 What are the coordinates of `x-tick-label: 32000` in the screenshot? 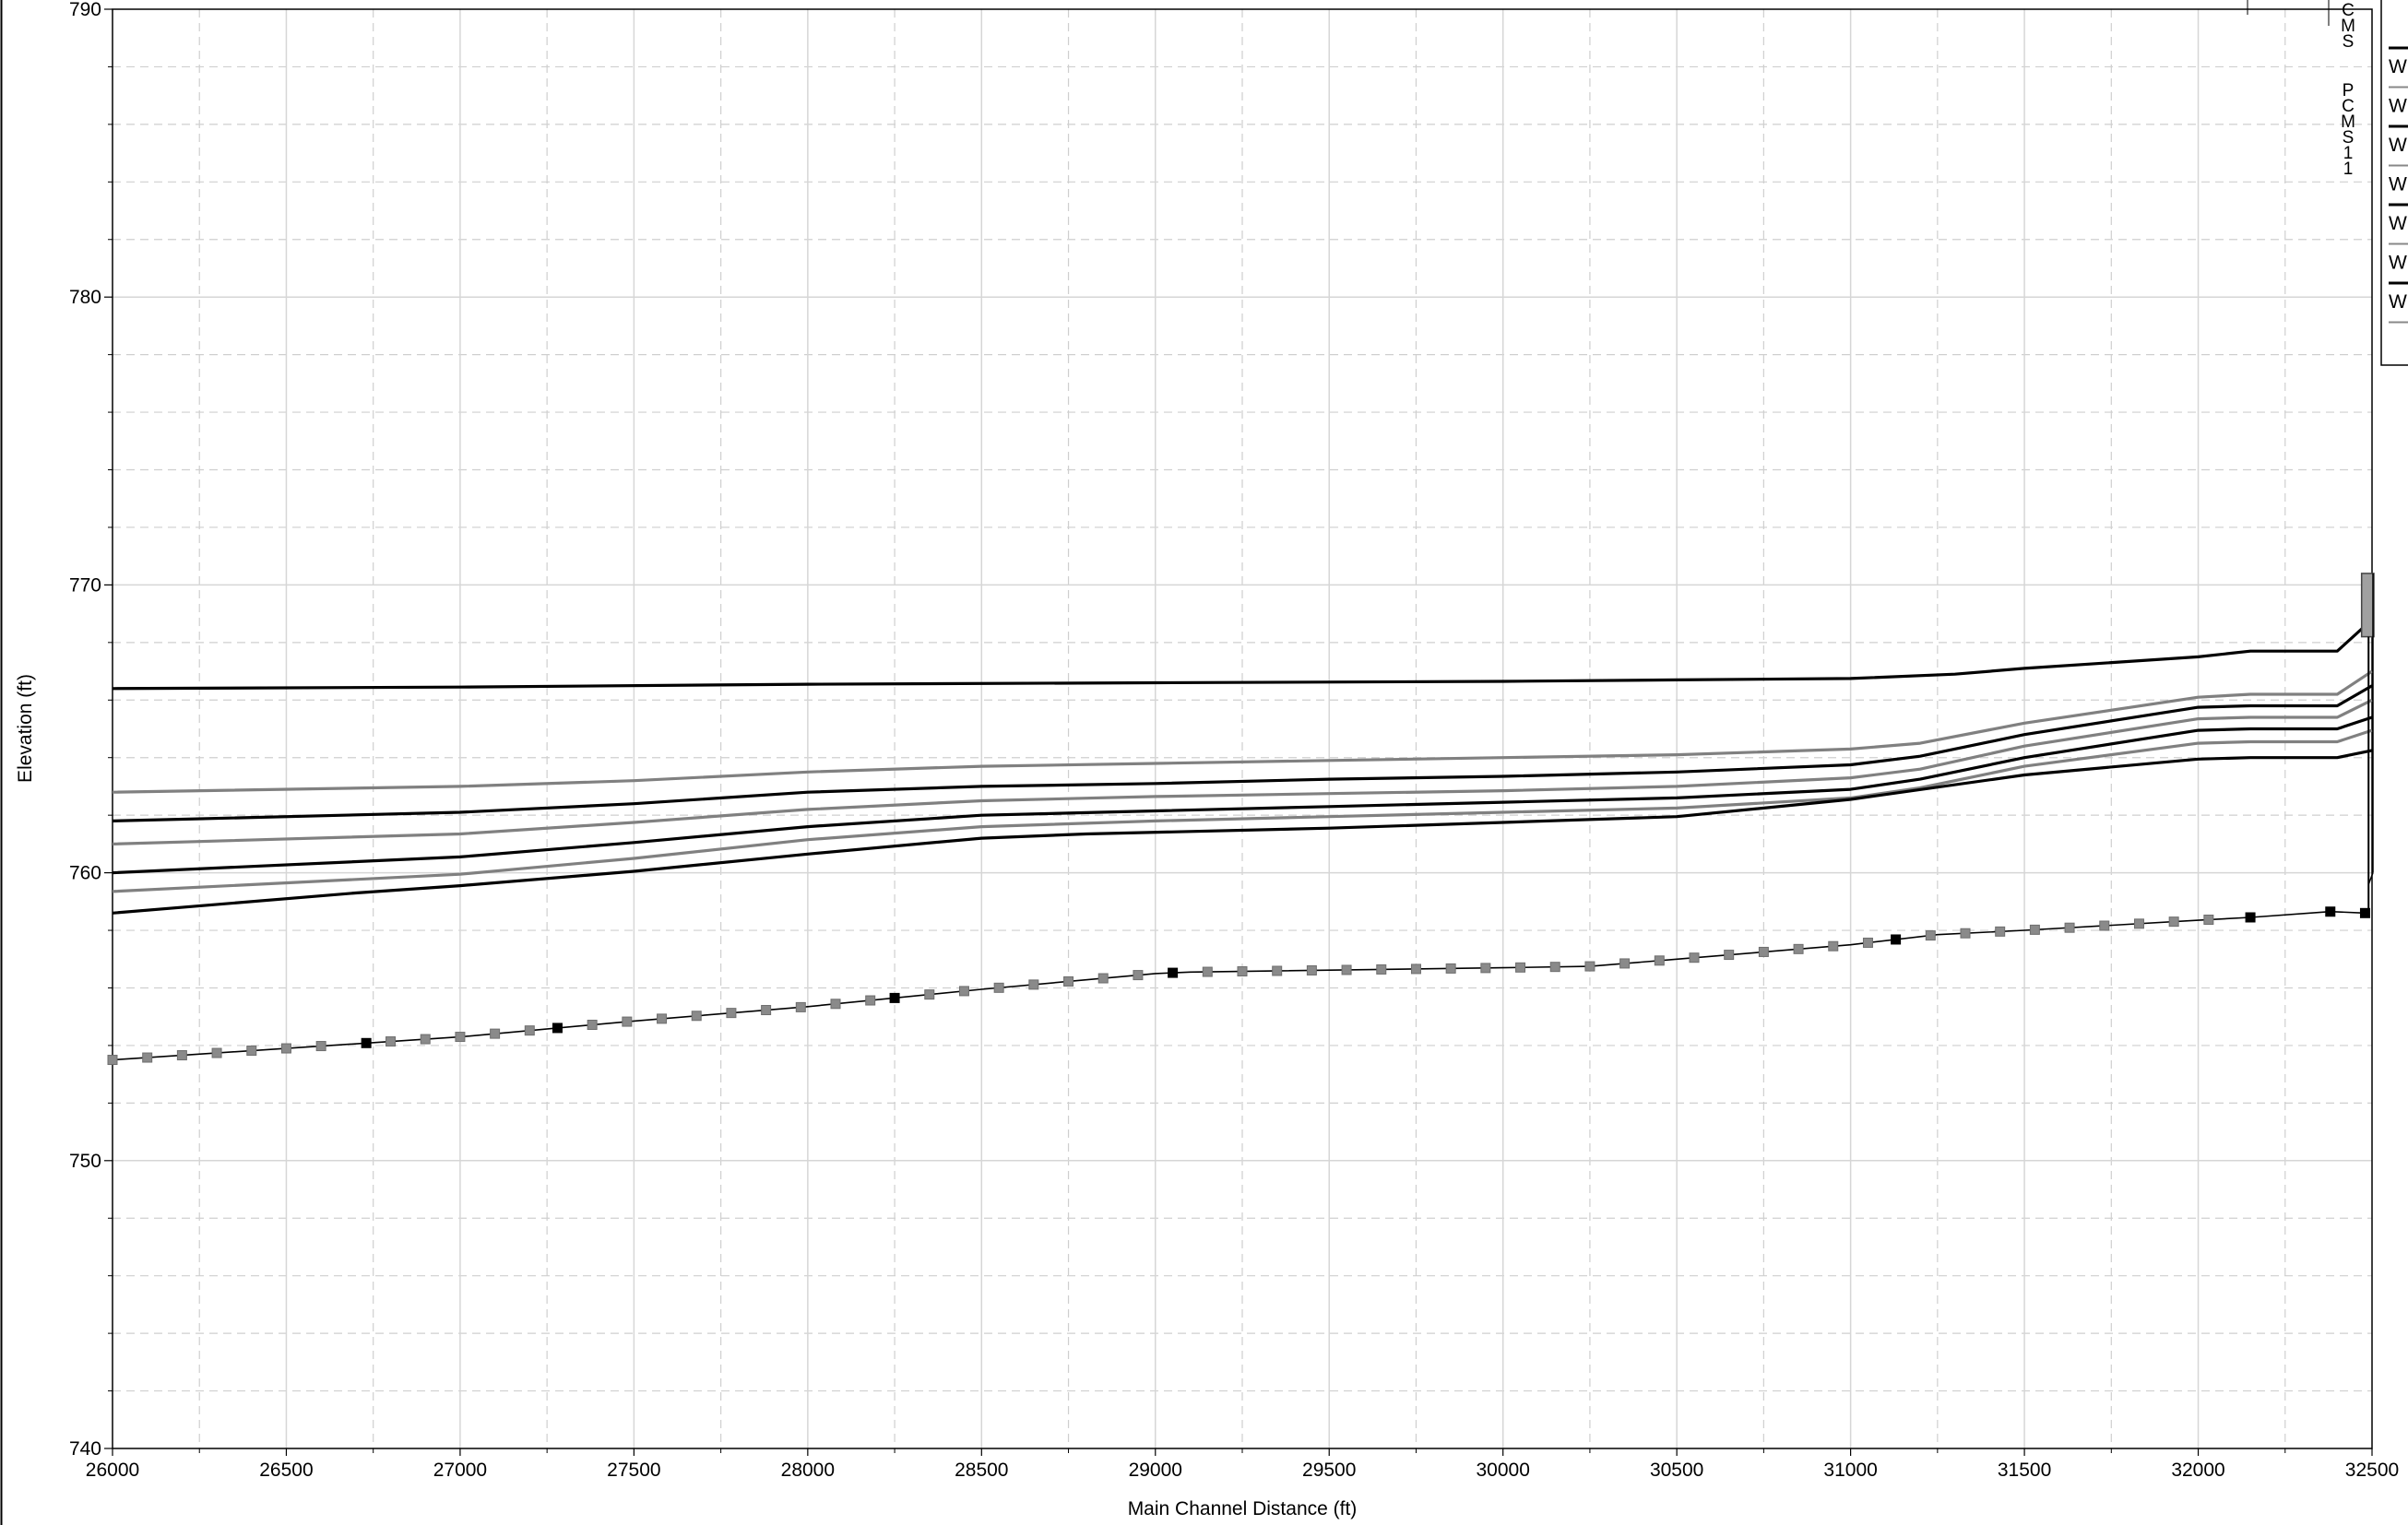 It's located at (2197, 1470).